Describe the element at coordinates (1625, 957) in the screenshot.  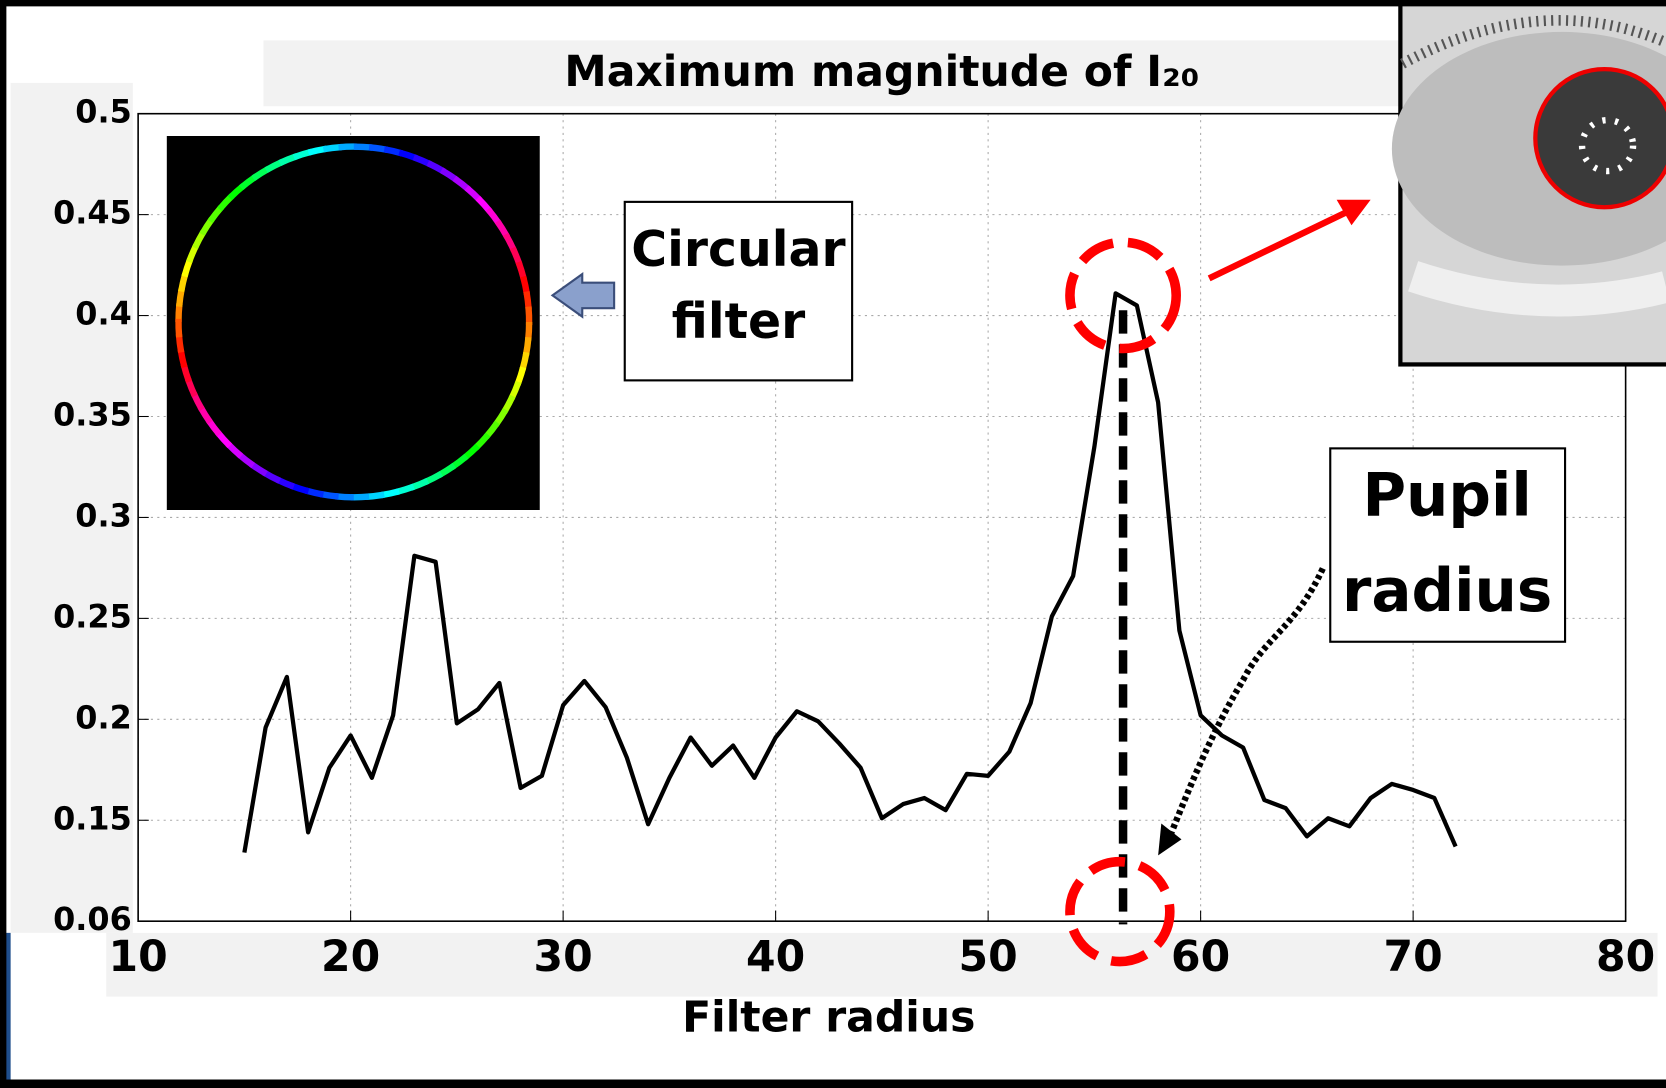
I see `x-tick-label: 80` at that location.